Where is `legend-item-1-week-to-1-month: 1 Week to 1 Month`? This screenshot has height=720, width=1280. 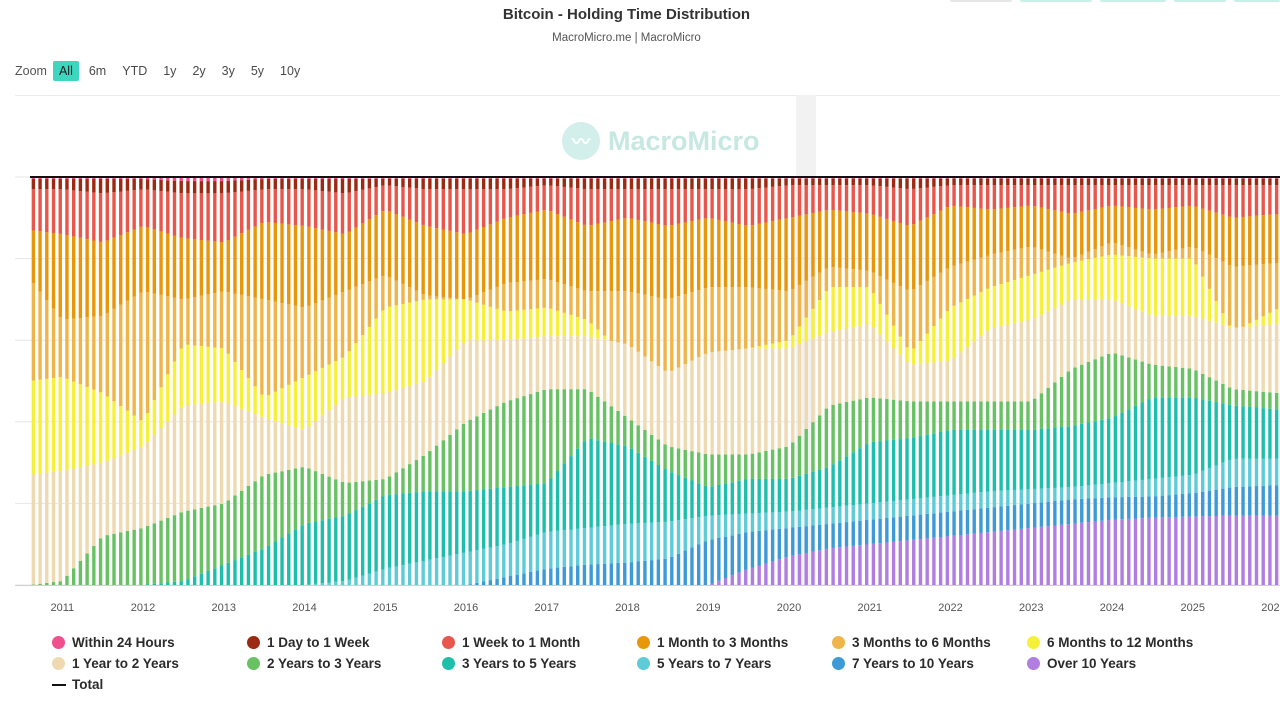
legend-item-1-week-to-1-month: 1 Week to 1 Month is located at coordinates (539, 642).